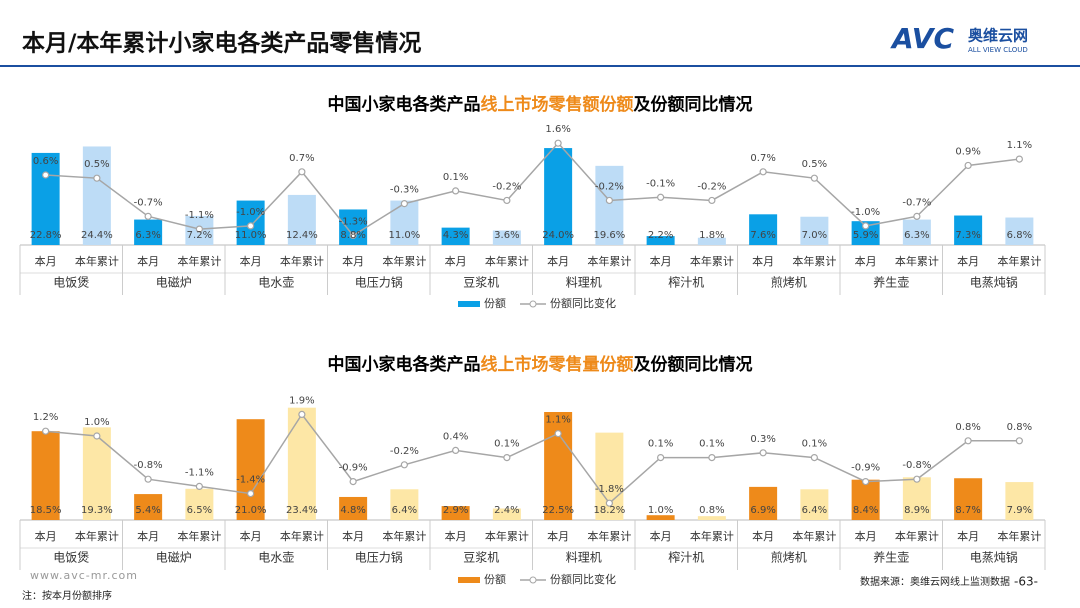 This screenshot has height=608, width=1080. Describe the element at coordinates (1019, 510) in the screenshot. I see `bar-label: 7.9%` at that location.